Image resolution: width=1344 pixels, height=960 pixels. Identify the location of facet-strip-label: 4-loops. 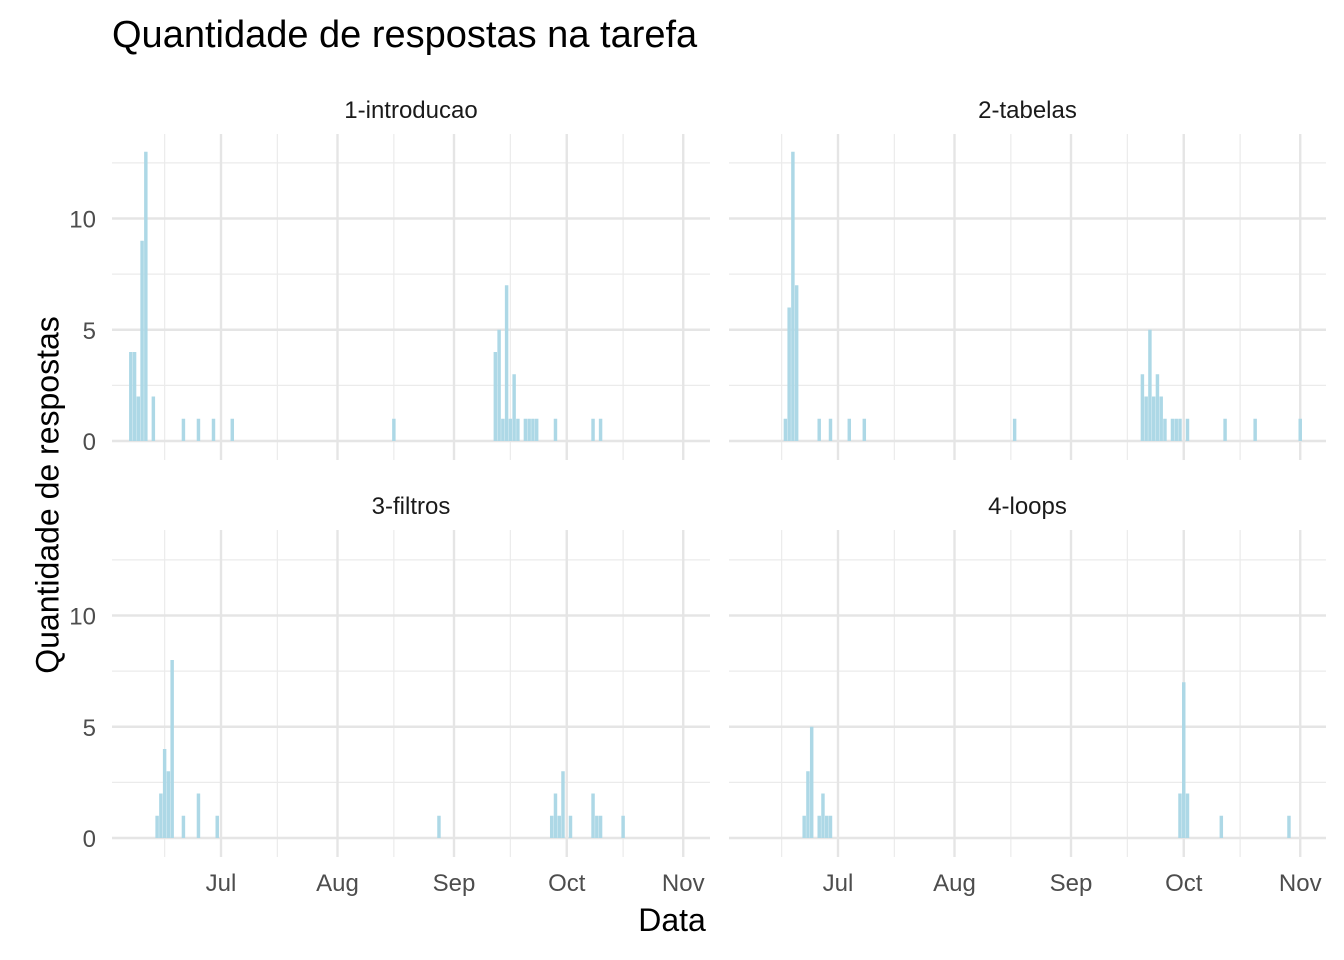
(1027, 506).